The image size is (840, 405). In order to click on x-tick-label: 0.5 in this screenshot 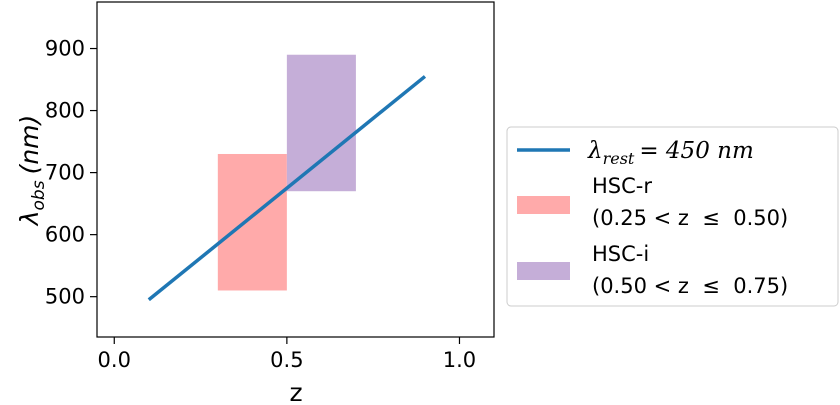, I will do `click(286, 360)`.